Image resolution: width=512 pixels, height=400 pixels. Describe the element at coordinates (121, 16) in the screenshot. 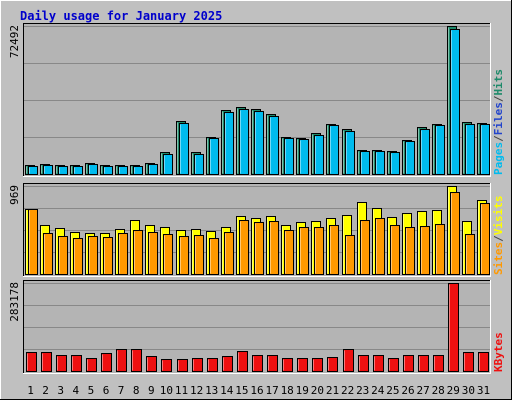

I see `chart-title: Daily usage for January 2025` at that location.